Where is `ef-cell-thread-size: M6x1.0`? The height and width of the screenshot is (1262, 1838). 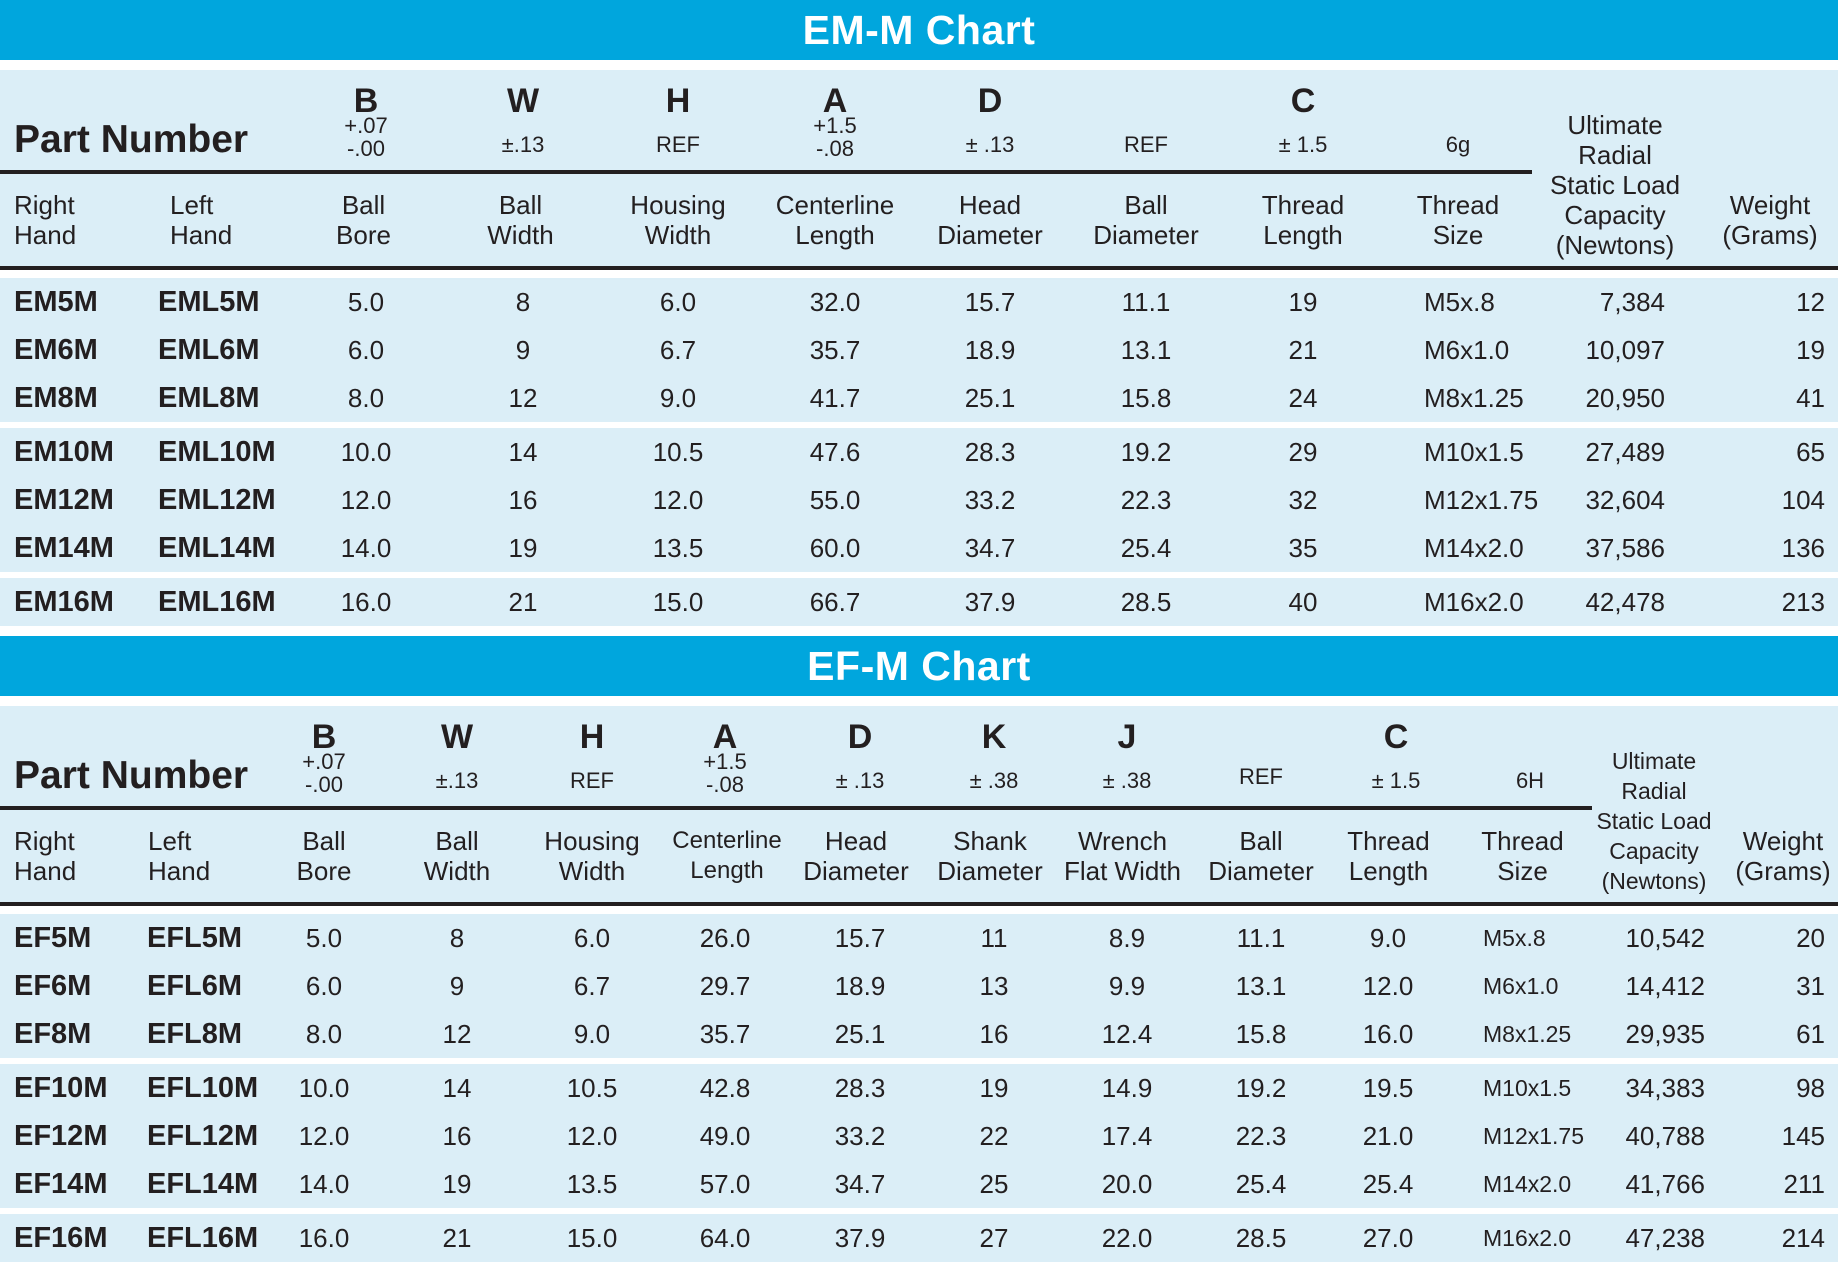
ef-cell-thread-size: M6x1.0 is located at coordinates (1521, 986).